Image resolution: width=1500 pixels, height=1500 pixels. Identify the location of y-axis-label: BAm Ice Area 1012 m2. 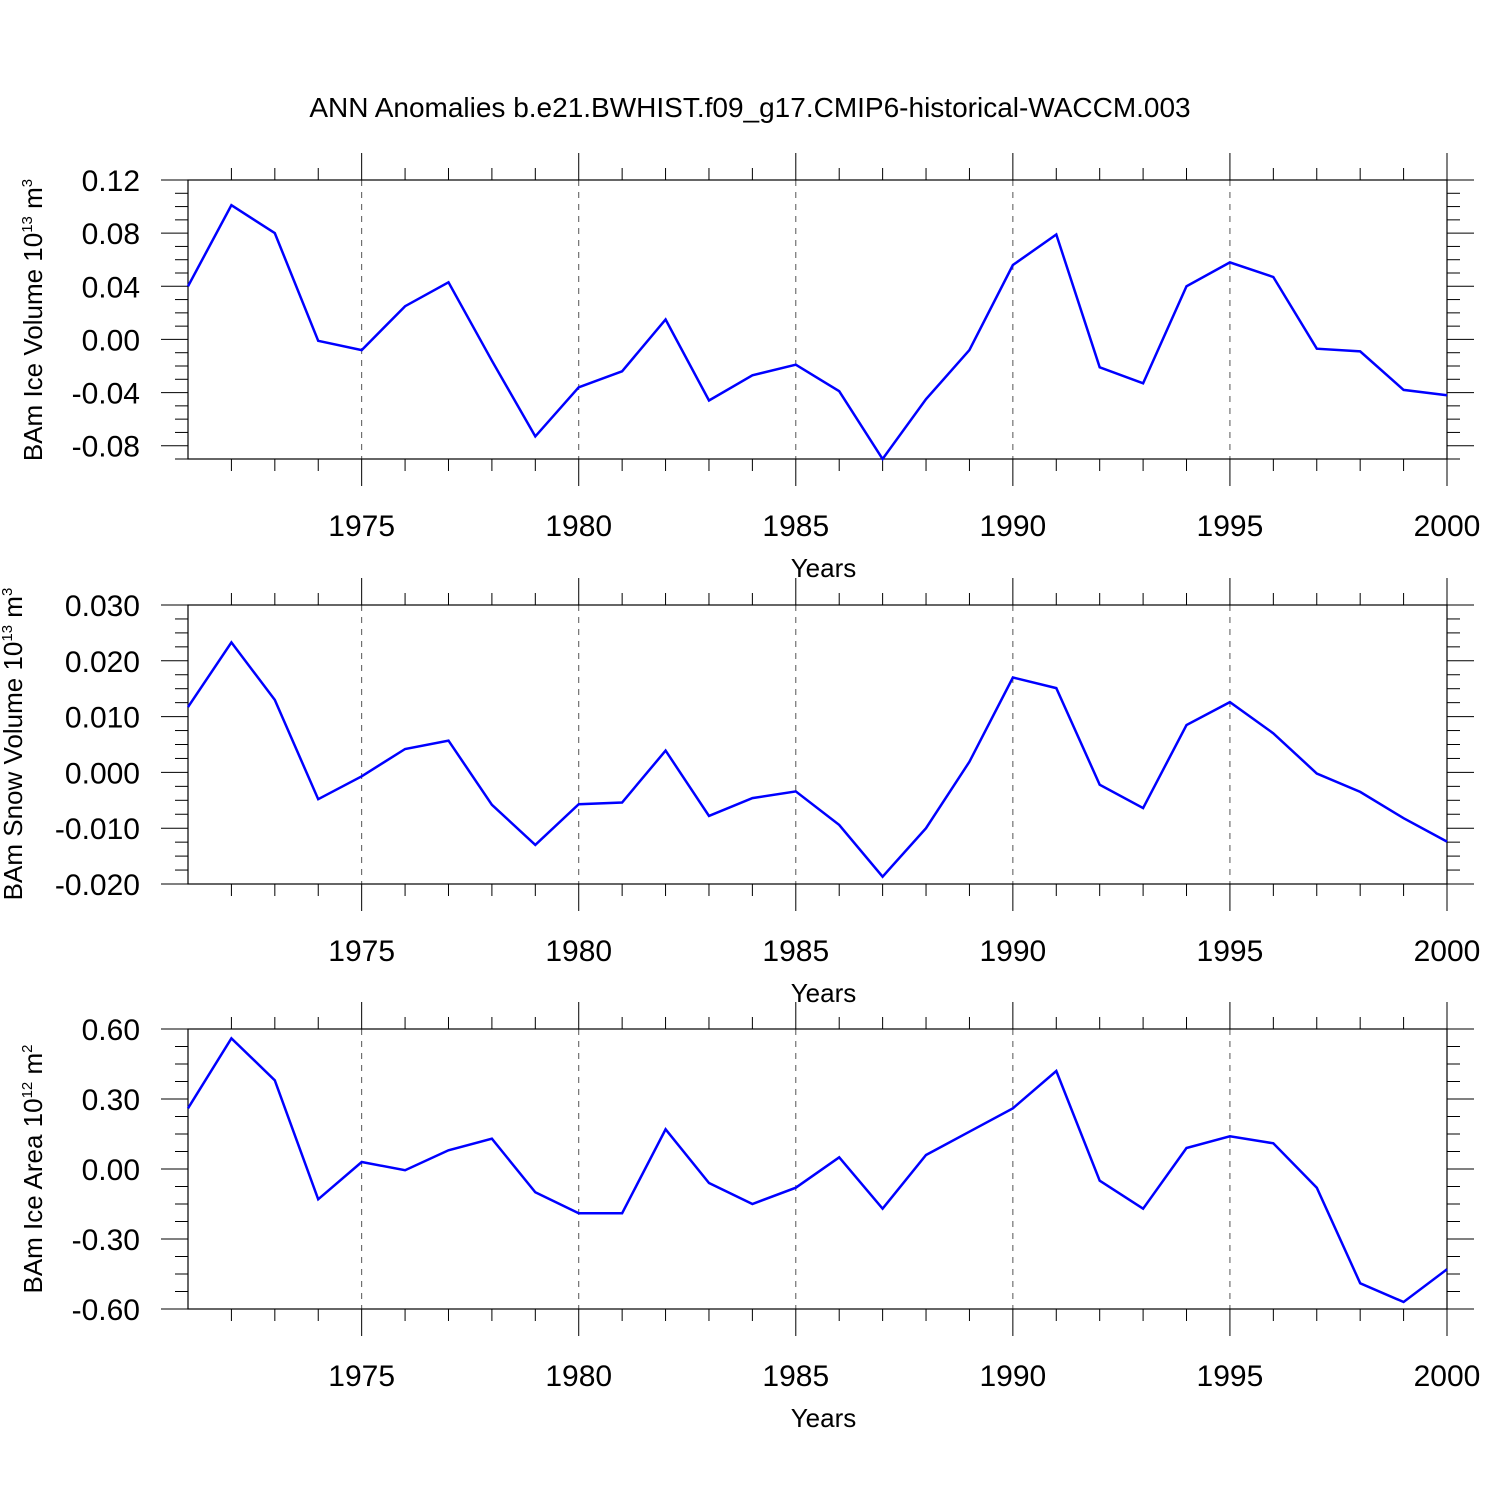
(33, 1168).